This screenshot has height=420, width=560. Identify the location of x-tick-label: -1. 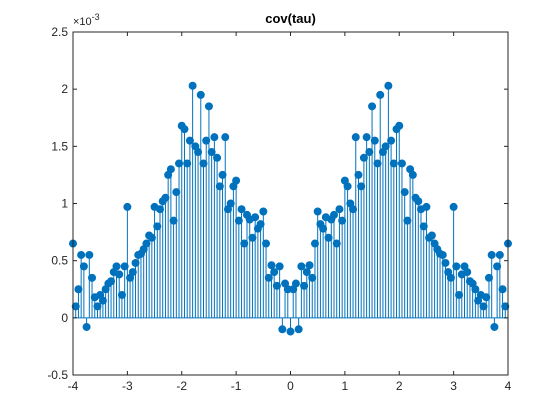
(236, 386).